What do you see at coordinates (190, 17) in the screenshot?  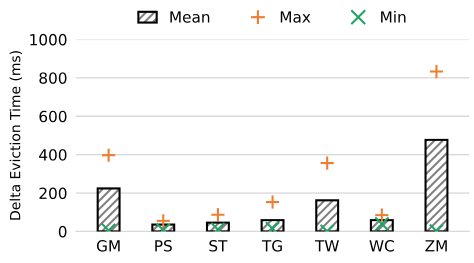 I see `legend-label: Mean` at bounding box center [190, 17].